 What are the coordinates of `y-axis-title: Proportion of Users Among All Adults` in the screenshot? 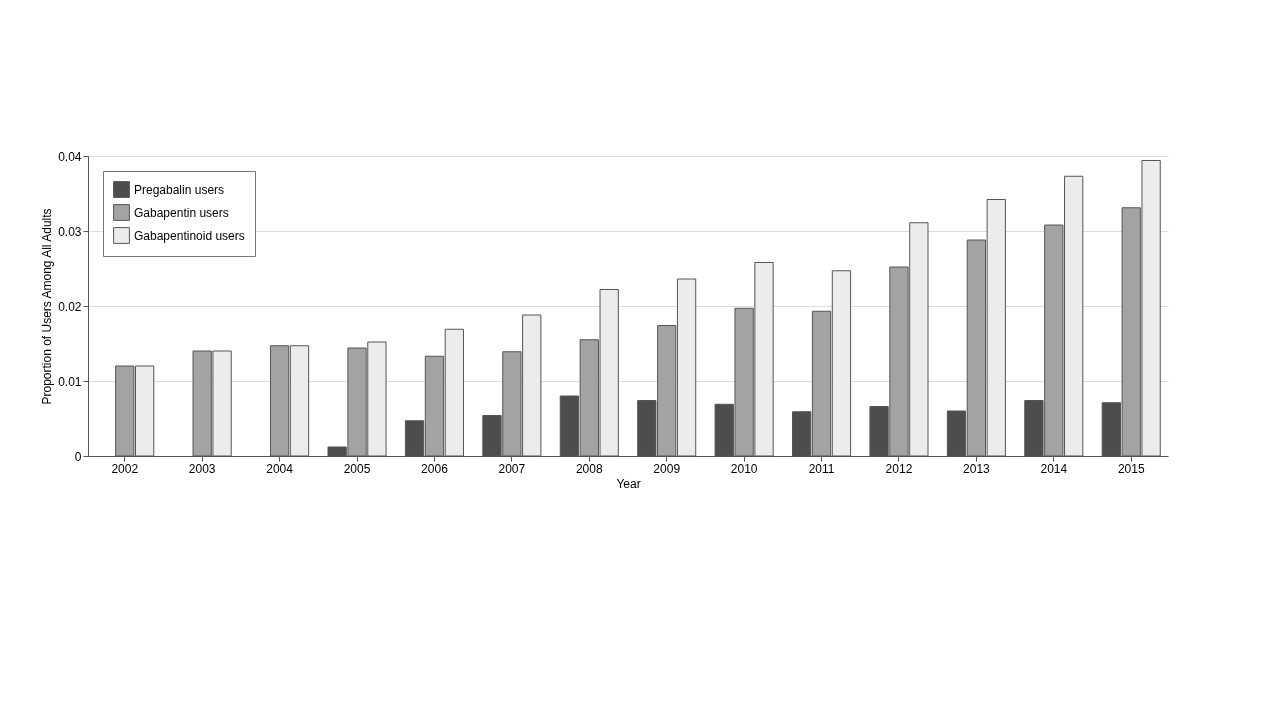 It's located at (47, 306).